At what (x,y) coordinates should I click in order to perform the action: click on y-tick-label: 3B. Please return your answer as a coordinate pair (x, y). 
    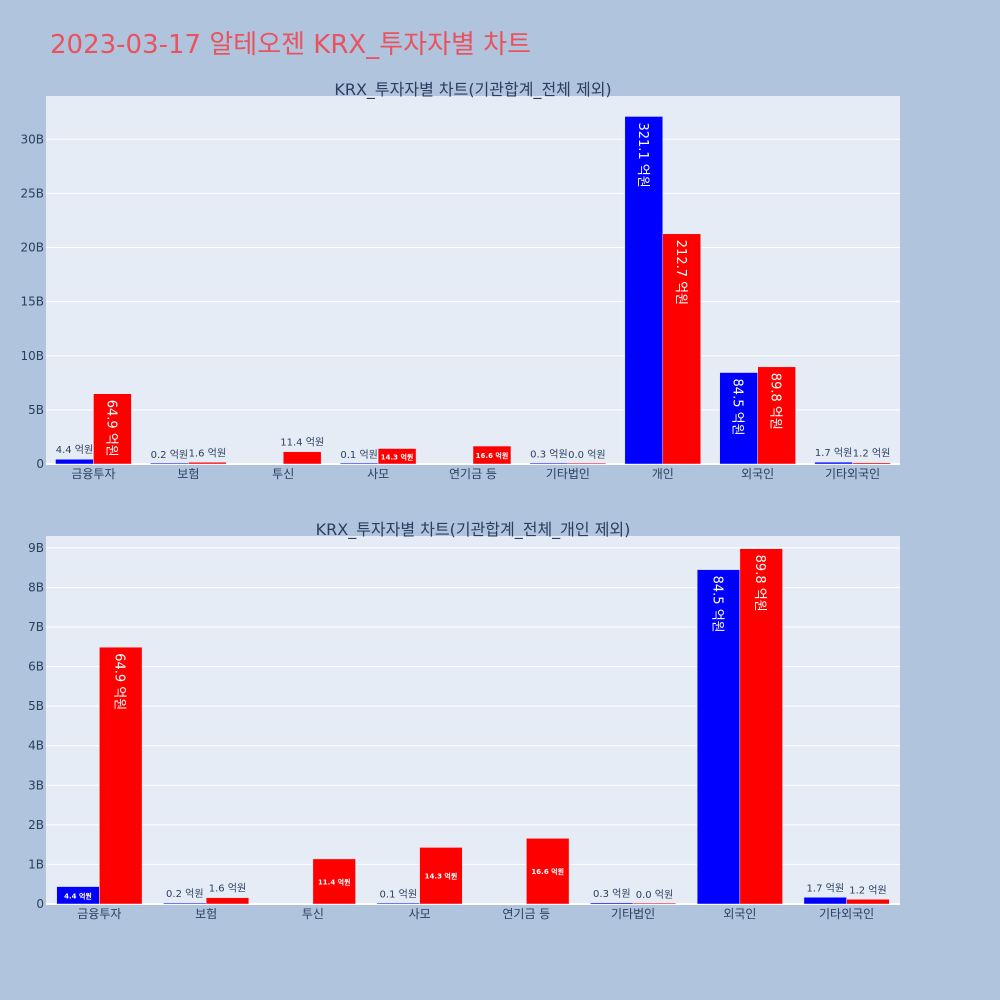
    Looking at the image, I should click on (36, 785).